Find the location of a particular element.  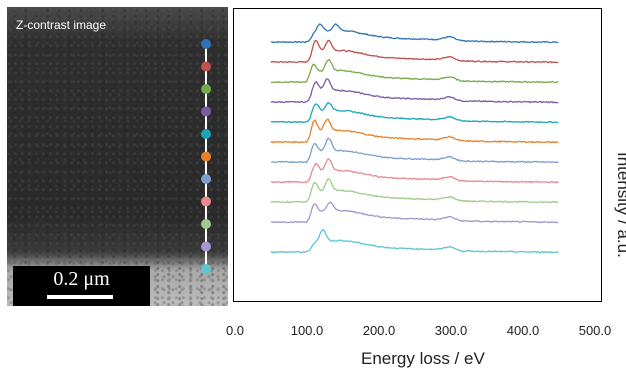

x-tick-label: 100.0 is located at coordinates (307, 330).